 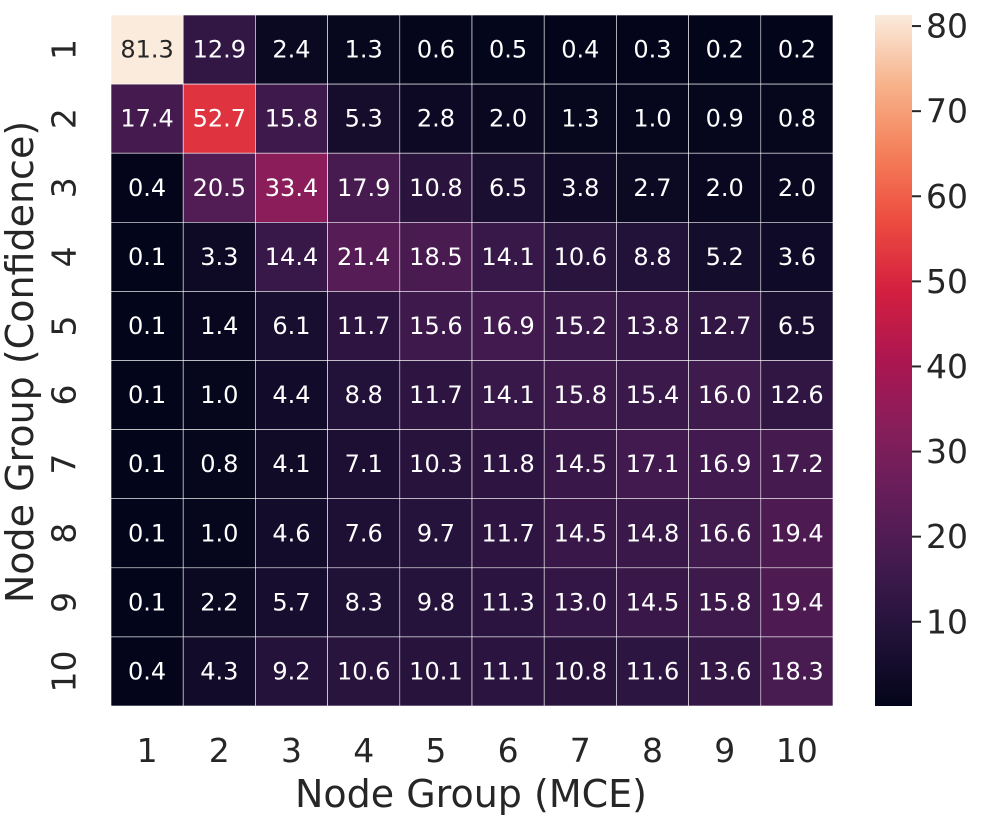 I want to click on heatmap-cell-r8-c3, so click(x=291, y=533).